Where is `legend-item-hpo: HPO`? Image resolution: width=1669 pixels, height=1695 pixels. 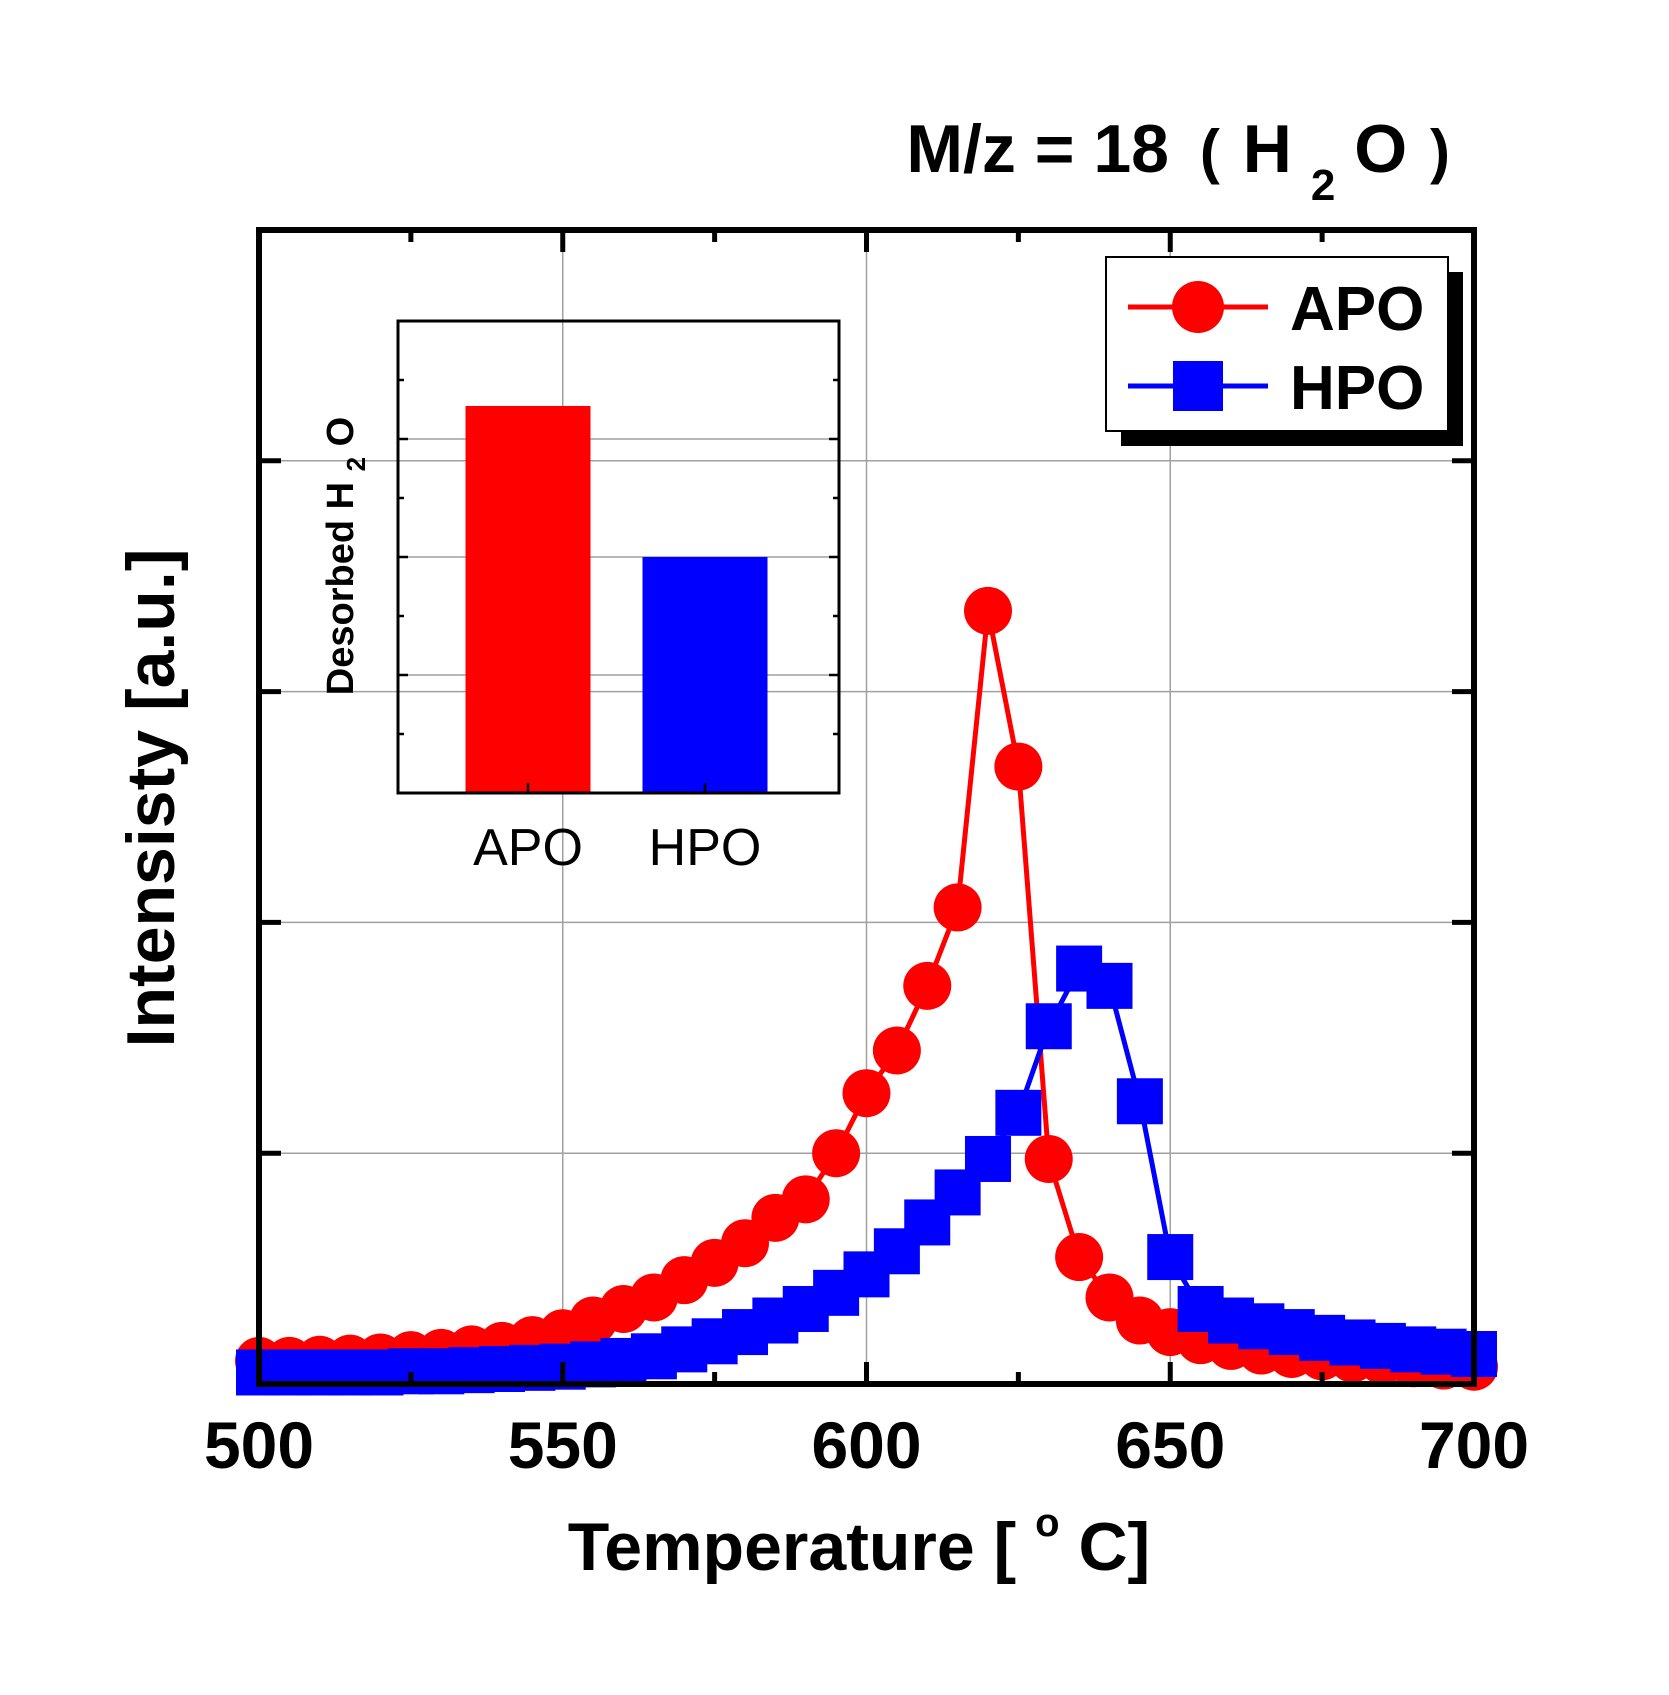
legend-item-hpo: HPO is located at coordinates (1276, 388).